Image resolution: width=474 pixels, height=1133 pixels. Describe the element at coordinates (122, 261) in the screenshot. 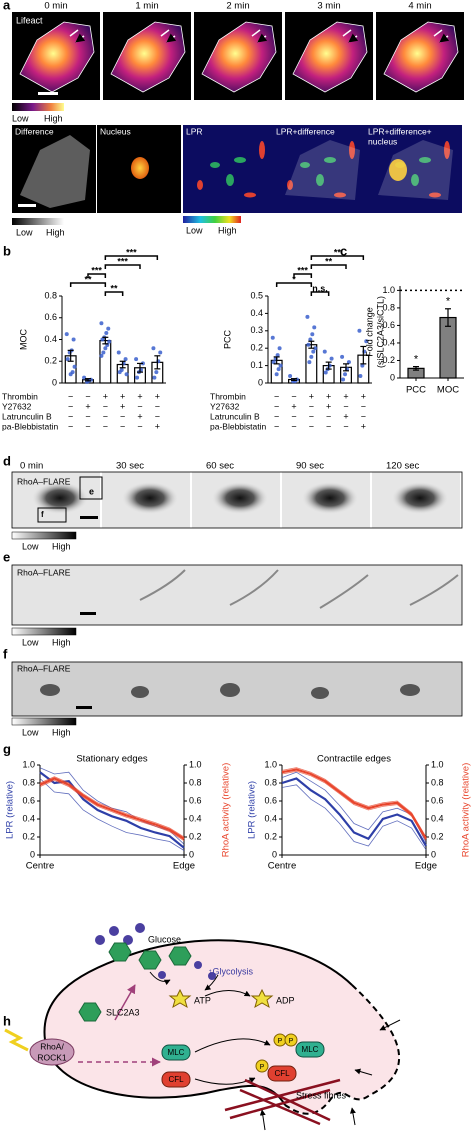

I see `significance-label: ***` at that location.